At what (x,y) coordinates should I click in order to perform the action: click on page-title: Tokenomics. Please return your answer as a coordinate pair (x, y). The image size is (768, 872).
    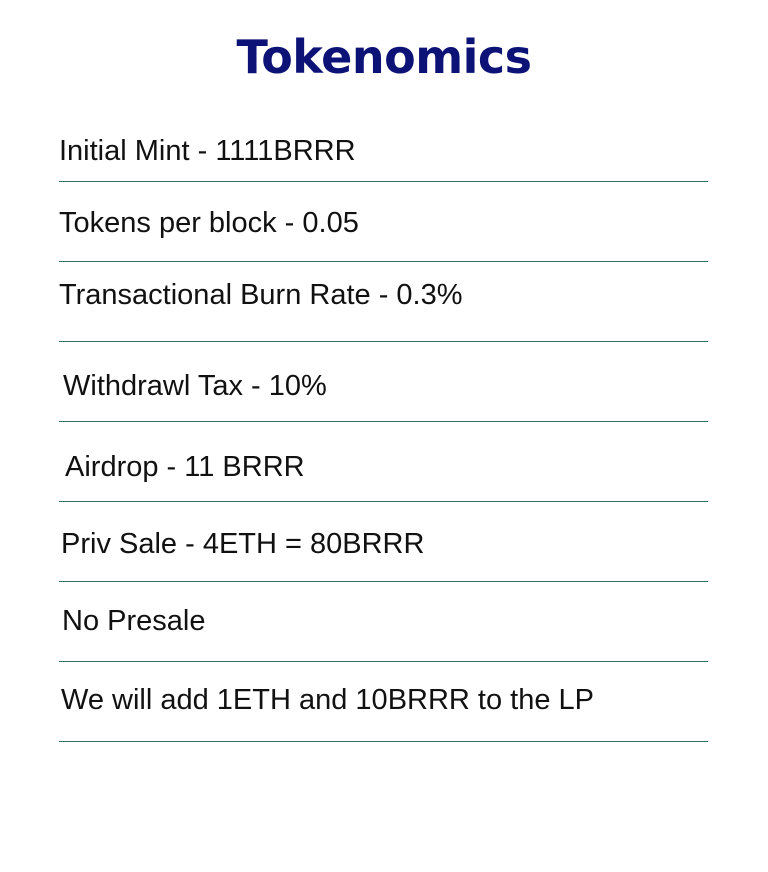
    Looking at the image, I should click on (384, 57).